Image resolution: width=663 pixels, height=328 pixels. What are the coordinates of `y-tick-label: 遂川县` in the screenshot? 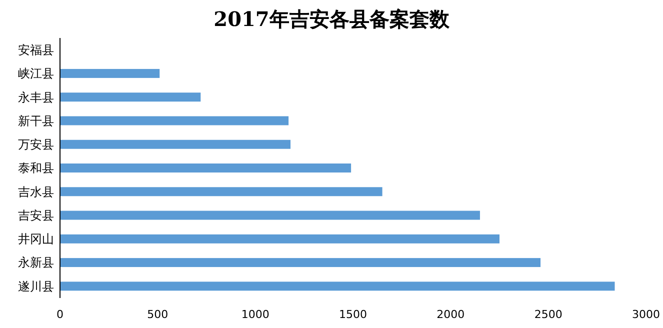 It's located at (36, 286).